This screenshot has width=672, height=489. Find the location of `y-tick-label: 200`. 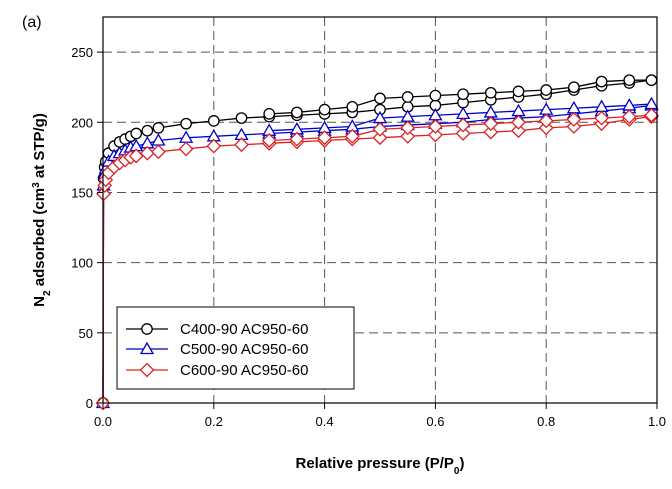

y-tick-label: 200 is located at coordinates (82, 122).